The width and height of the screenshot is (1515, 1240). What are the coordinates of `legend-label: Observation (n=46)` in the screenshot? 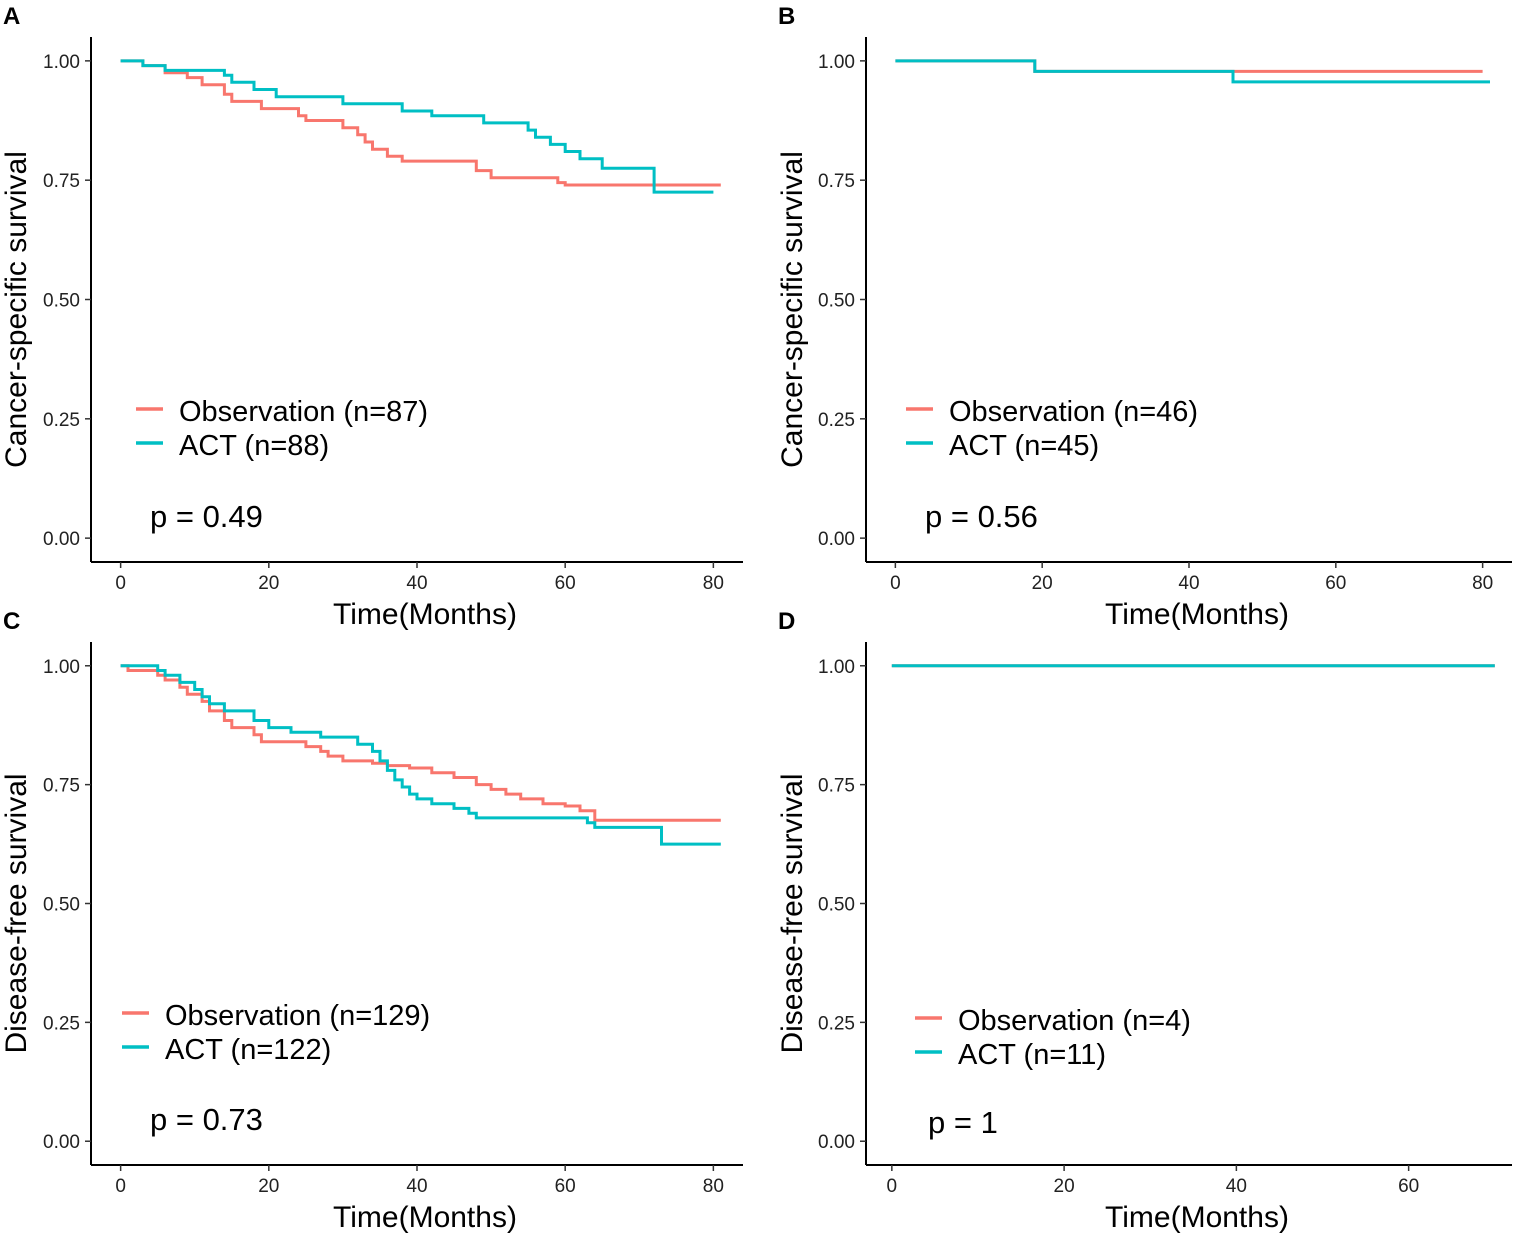 It's located at (1073, 412).